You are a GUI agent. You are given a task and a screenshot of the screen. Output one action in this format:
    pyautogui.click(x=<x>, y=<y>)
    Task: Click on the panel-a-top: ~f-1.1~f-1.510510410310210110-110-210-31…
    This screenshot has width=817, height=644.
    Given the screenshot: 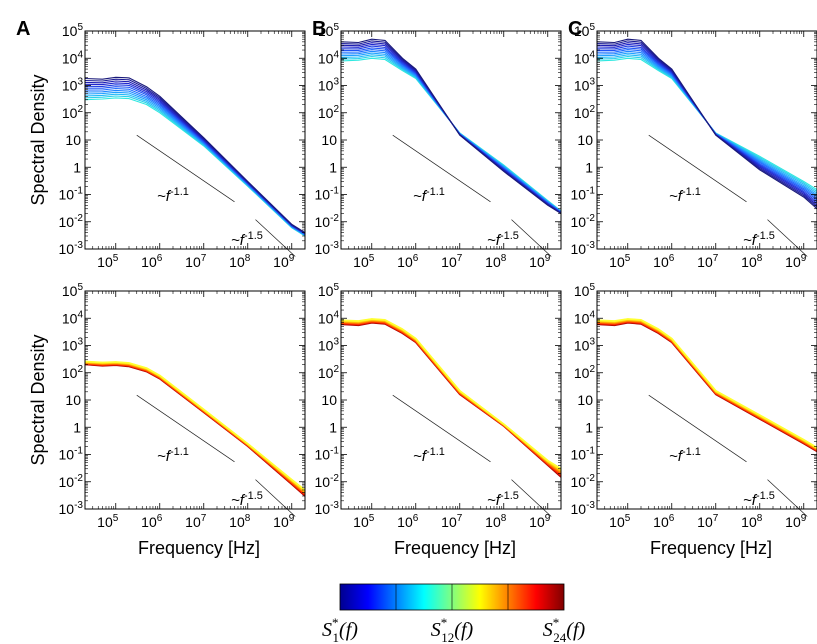 What is the action you would take?
    pyautogui.click(x=161, y=144)
    